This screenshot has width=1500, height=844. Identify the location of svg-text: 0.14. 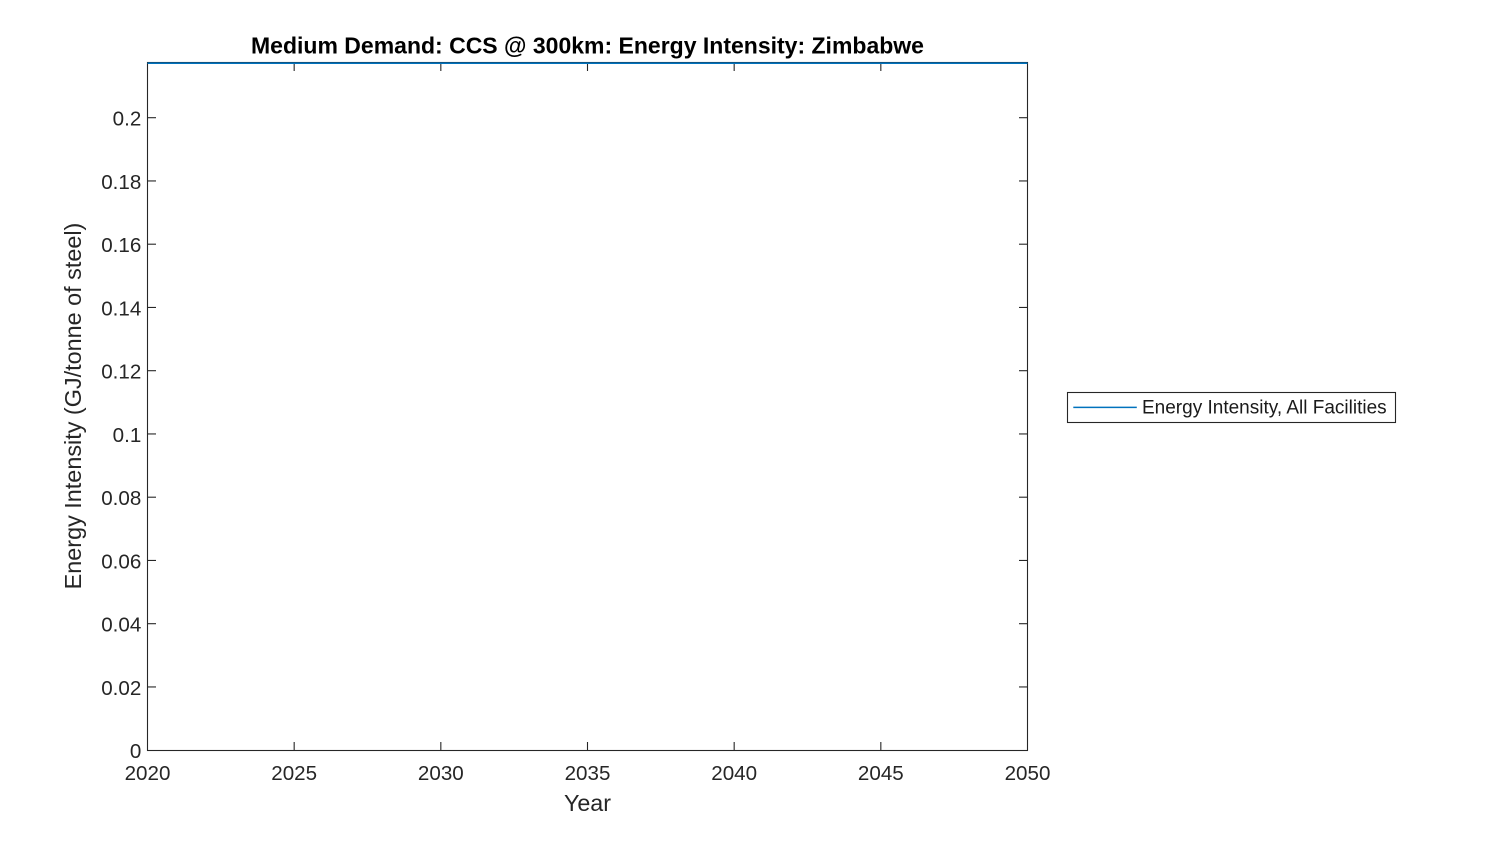
(121, 308).